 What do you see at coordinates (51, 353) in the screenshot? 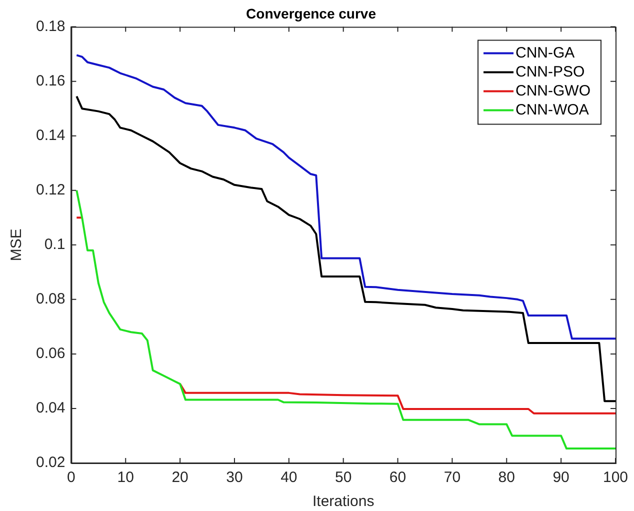
I see `y-tick-label: 0.06` at bounding box center [51, 353].